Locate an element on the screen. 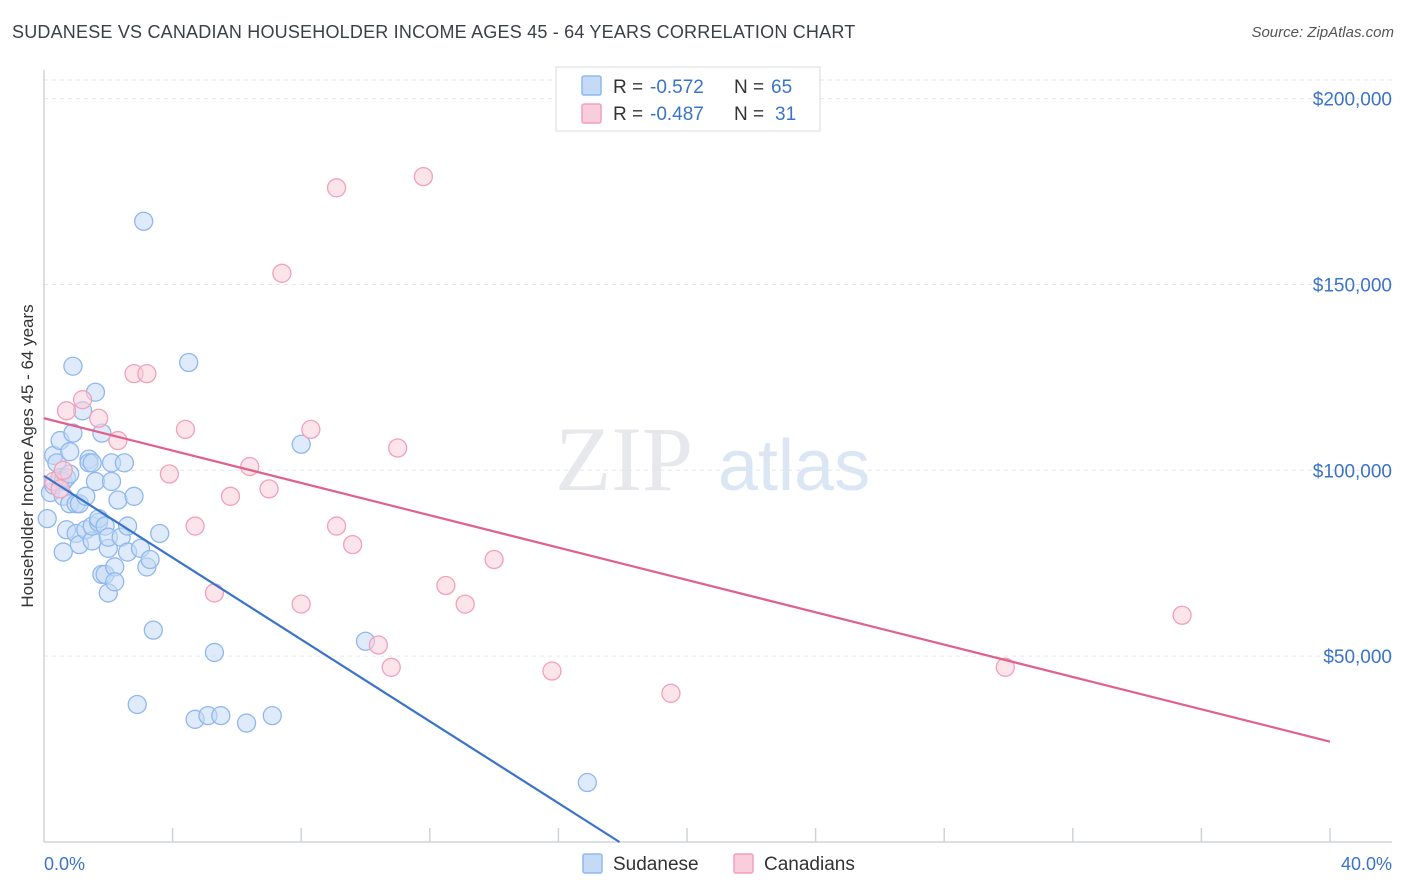  y-tick-label: $150,000 is located at coordinates (1352, 285).